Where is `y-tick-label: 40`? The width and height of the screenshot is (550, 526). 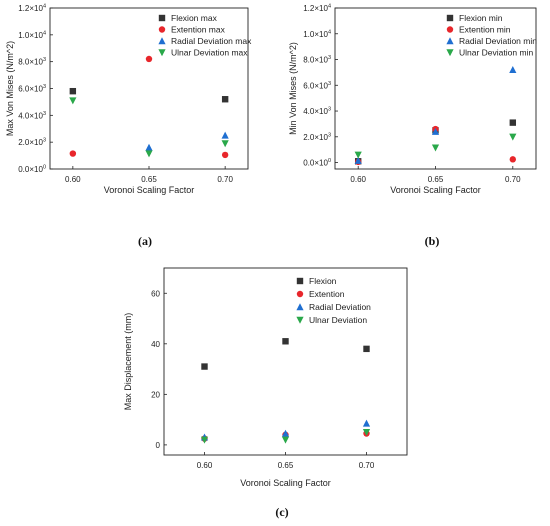
y-tick-label: 40 is located at coordinates (155, 344).